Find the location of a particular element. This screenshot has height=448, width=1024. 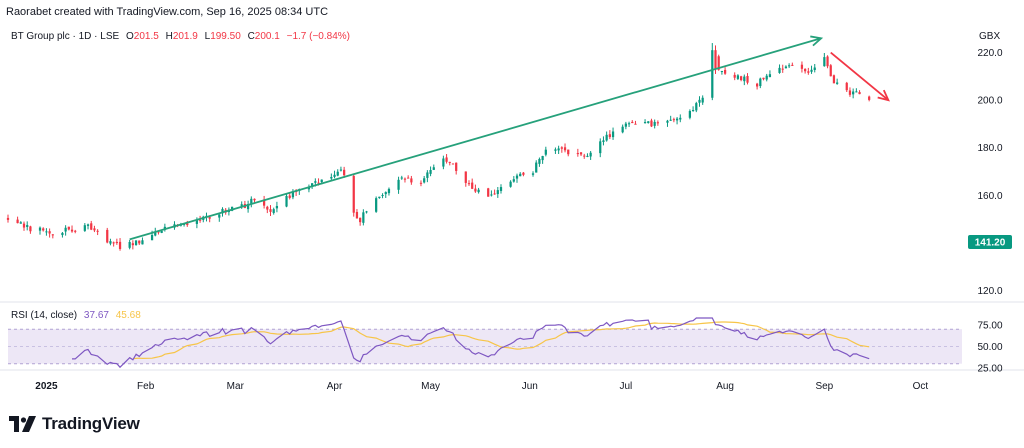

uptrend-arrowhead is located at coordinates (817, 41).